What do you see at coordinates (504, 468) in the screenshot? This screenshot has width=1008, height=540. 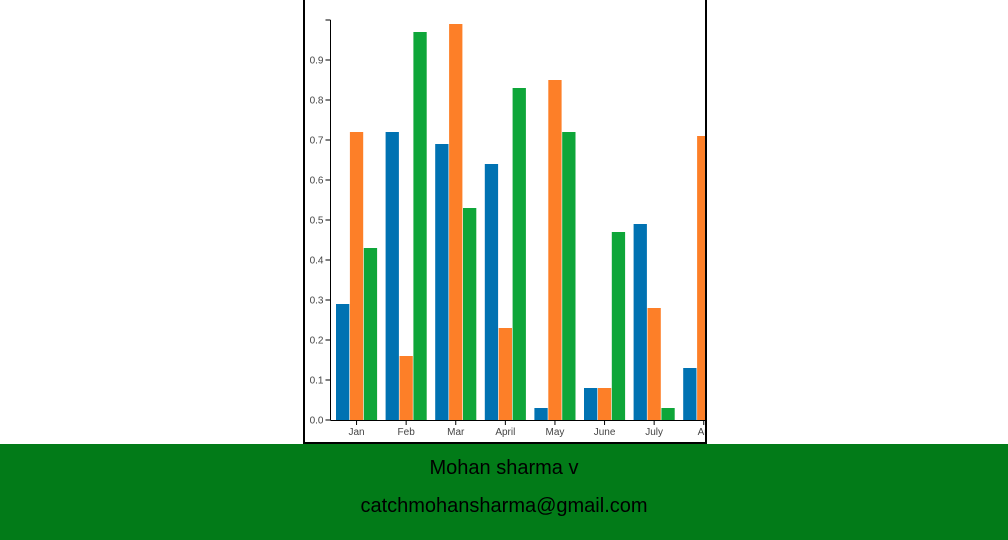 I see `author-name: Mohan sharma v` at bounding box center [504, 468].